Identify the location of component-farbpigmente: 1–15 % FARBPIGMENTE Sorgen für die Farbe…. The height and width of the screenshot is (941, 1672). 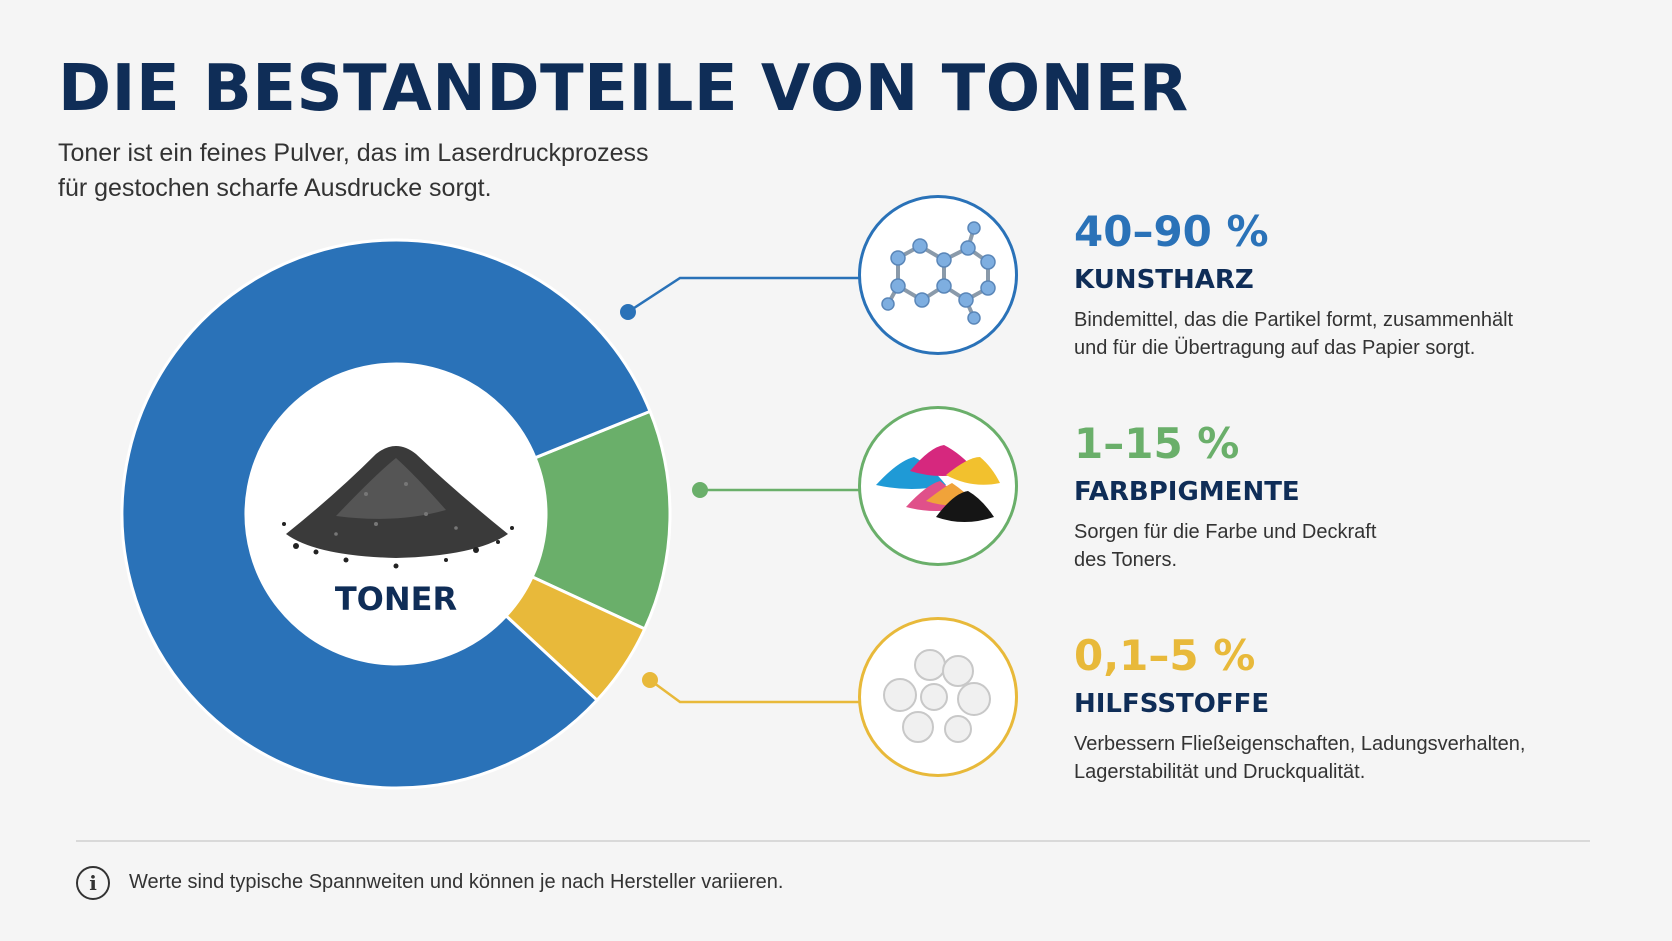
(1354, 496).